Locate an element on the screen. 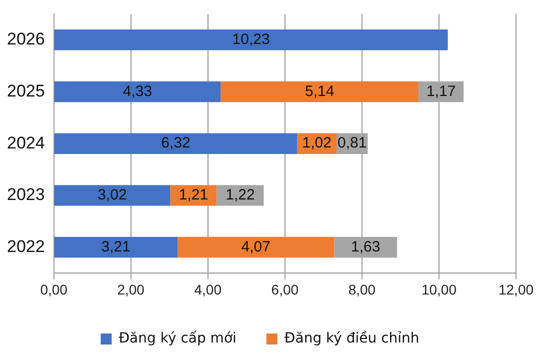 The width and height of the screenshot is (540, 360). data-label: 3,21 is located at coordinates (115, 247).